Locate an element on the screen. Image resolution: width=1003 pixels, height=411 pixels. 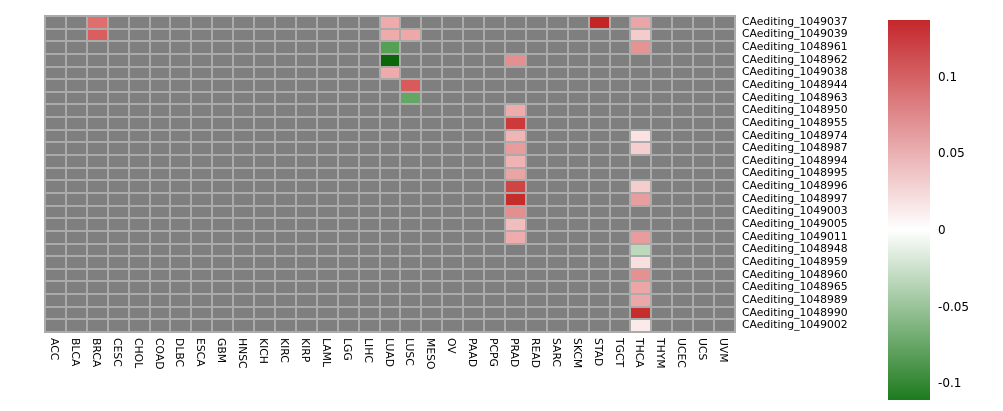
legend-tick-label: 0.1 is located at coordinates (948, 76).